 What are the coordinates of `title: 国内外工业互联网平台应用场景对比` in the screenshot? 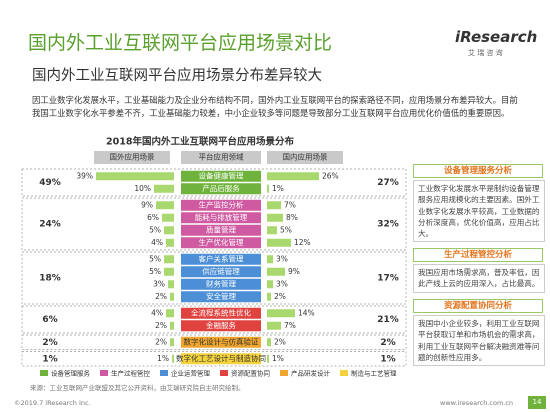 It's located at (180, 43).